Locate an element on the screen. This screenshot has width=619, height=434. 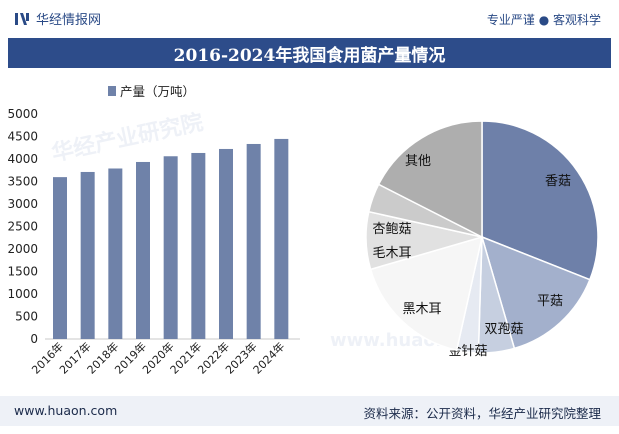
footer: www.huaon.com 资料来源：公开资料，华经产业研究院整理 is located at coordinates (309, 411).